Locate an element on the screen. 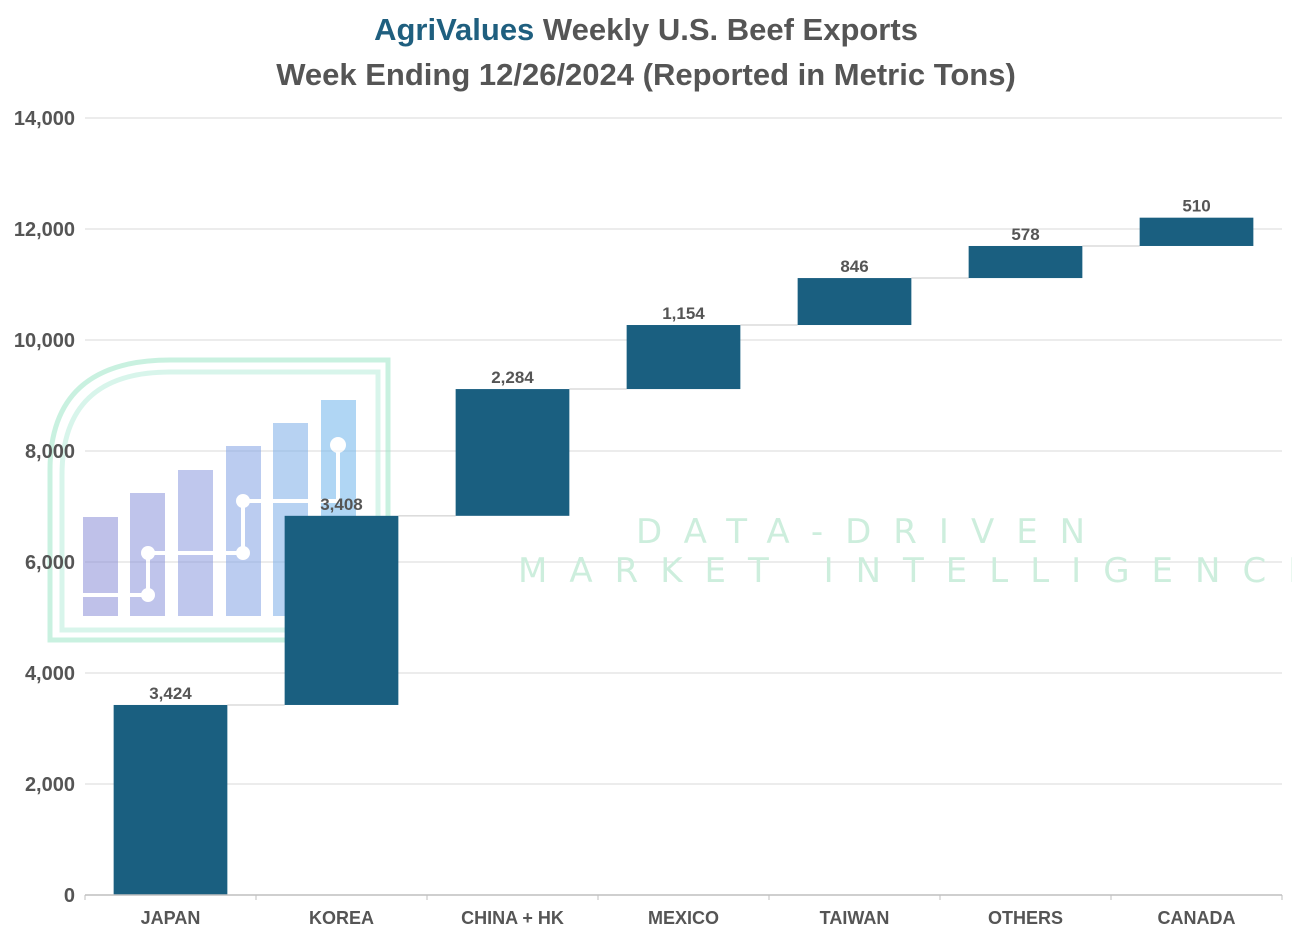 Image resolution: width=1292 pixels, height=937 pixels. data-label: 510 is located at coordinates (1196, 206).